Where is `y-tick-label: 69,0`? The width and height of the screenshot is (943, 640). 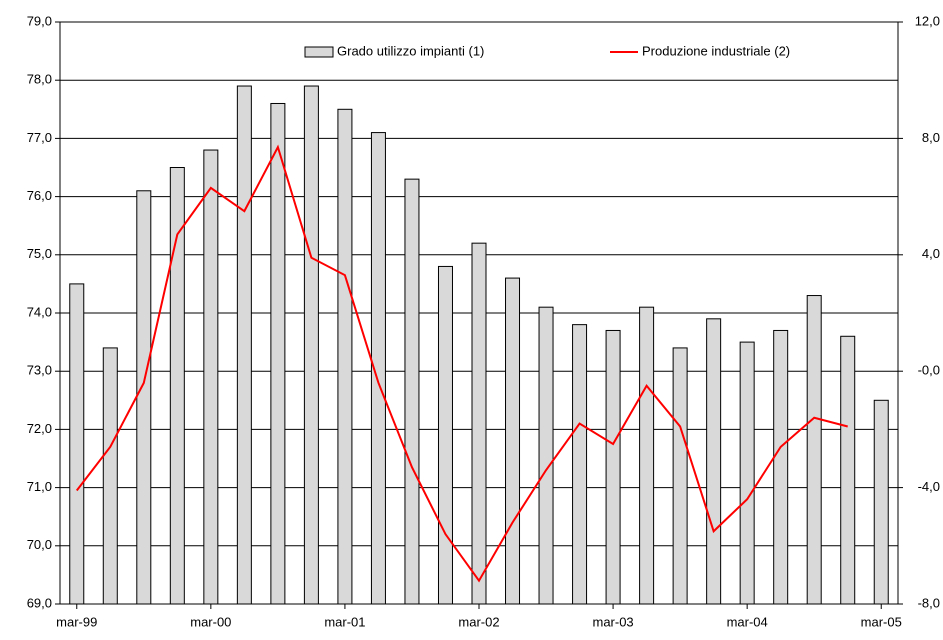 y-tick-label: 69,0 is located at coordinates (39, 602).